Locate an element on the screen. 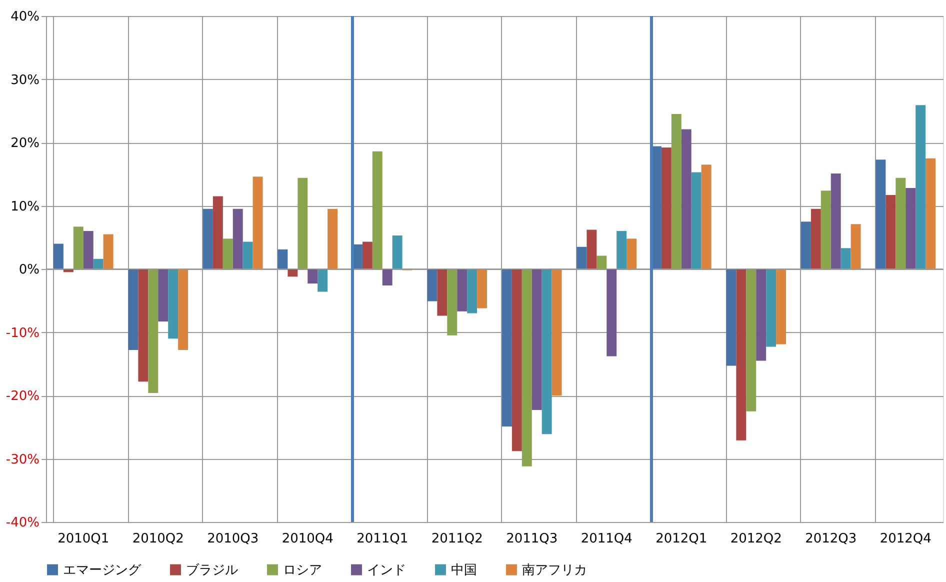 The height and width of the screenshot is (582, 946). y-tick-label: 30% is located at coordinates (25, 80).